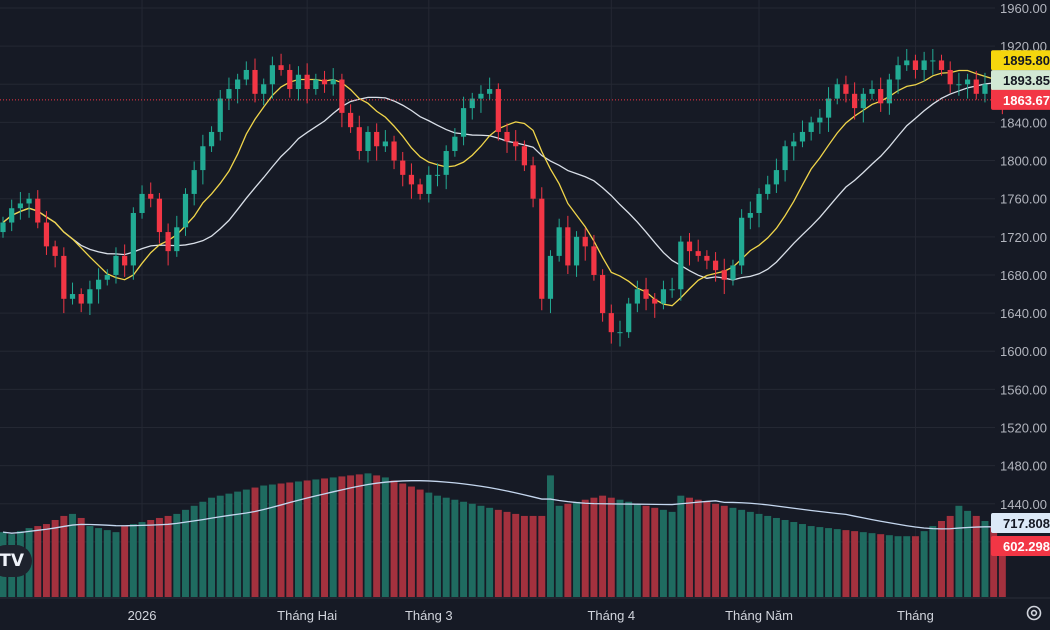 The width and height of the screenshot is (1050, 630). Describe the element at coordinates (1023, 161) in the screenshot. I see `price-tick-label: 1800.00` at that location.